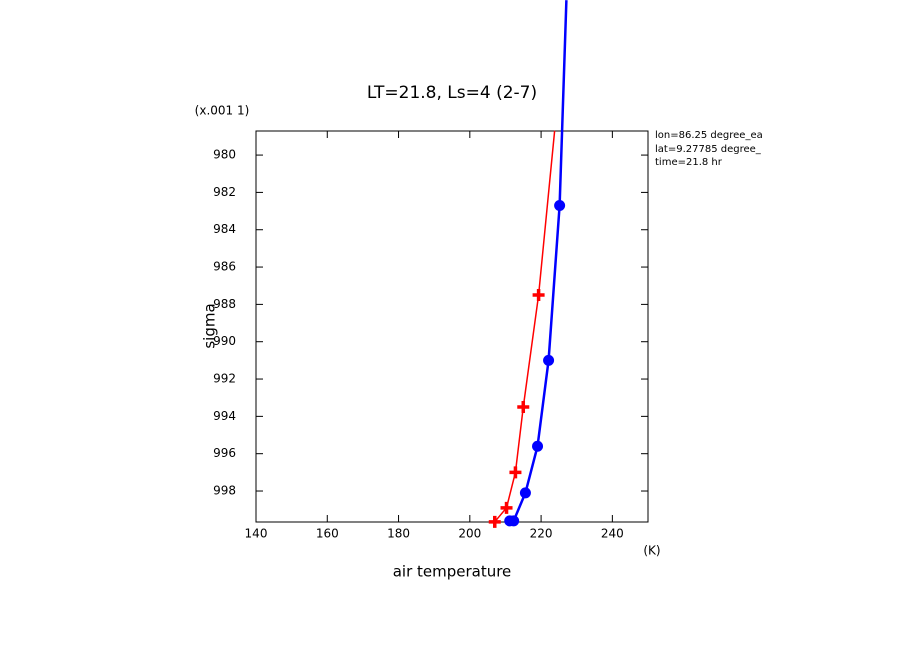 This screenshot has height=654, width=904. I want to click on x-tick-label: 180, so click(398, 534).